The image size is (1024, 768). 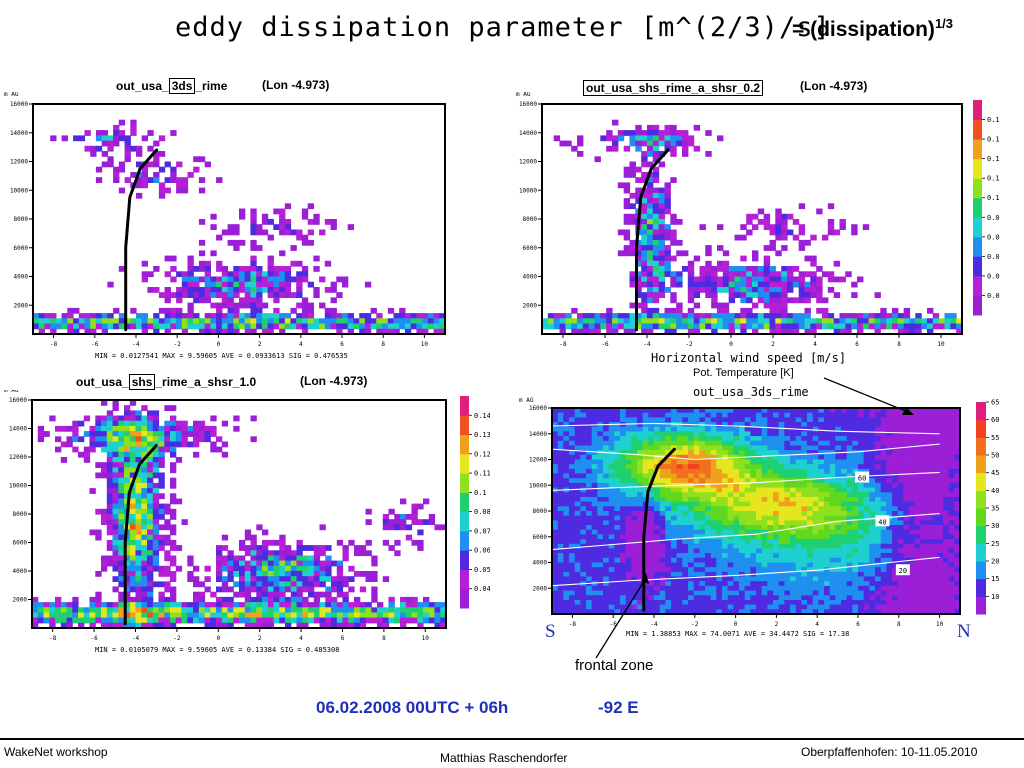 I want to click on x-tick-label: 4, so click(x=301, y=638).